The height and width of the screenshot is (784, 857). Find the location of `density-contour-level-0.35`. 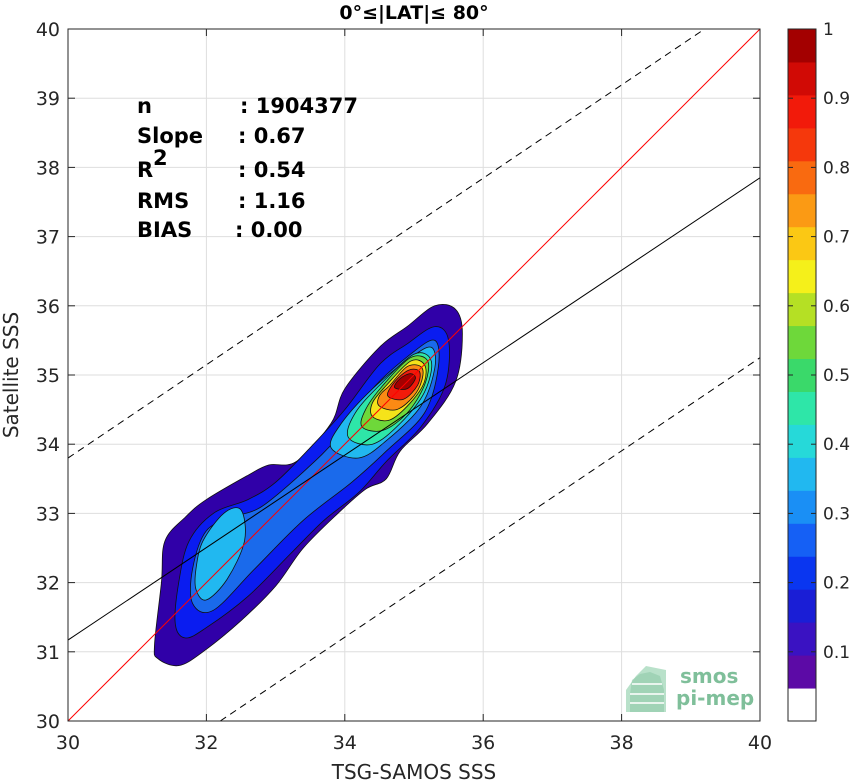

density-contour-level-0.35 is located at coordinates (220, 554).